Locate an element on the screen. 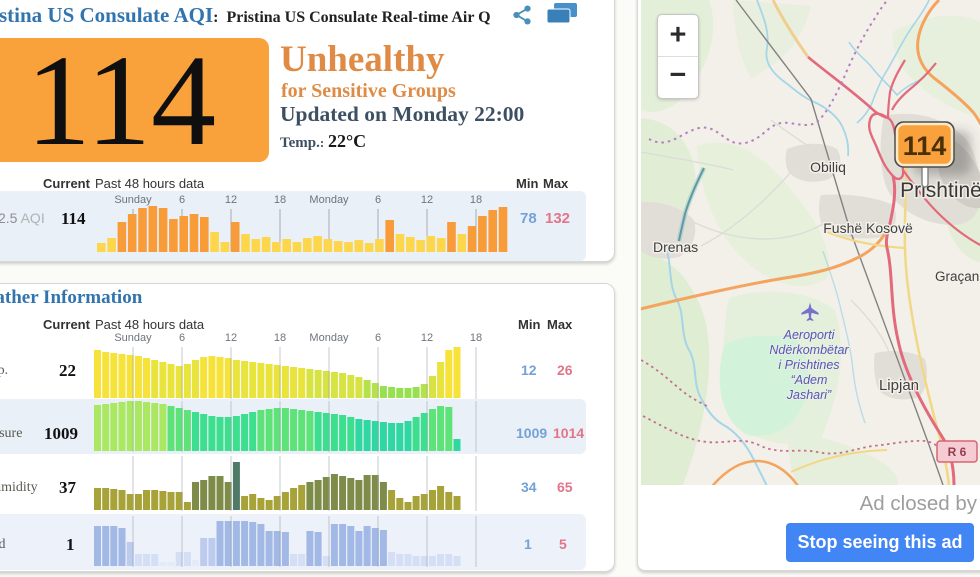 This screenshot has height=577, width=980. svg-text: Ndërkombëtar is located at coordinates (809, 350).